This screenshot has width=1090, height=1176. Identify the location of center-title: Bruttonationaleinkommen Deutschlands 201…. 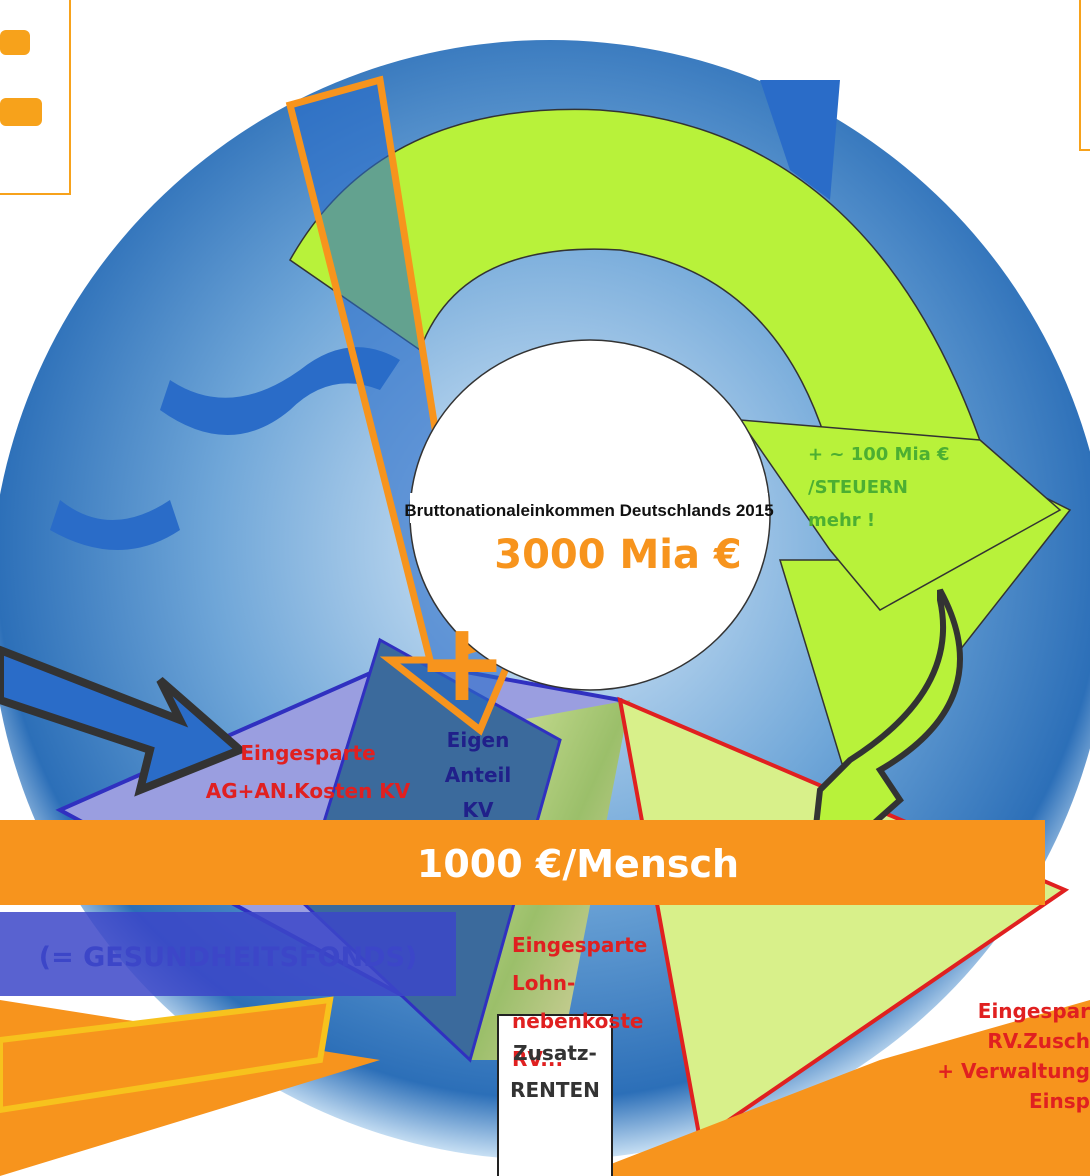
(588, 510).